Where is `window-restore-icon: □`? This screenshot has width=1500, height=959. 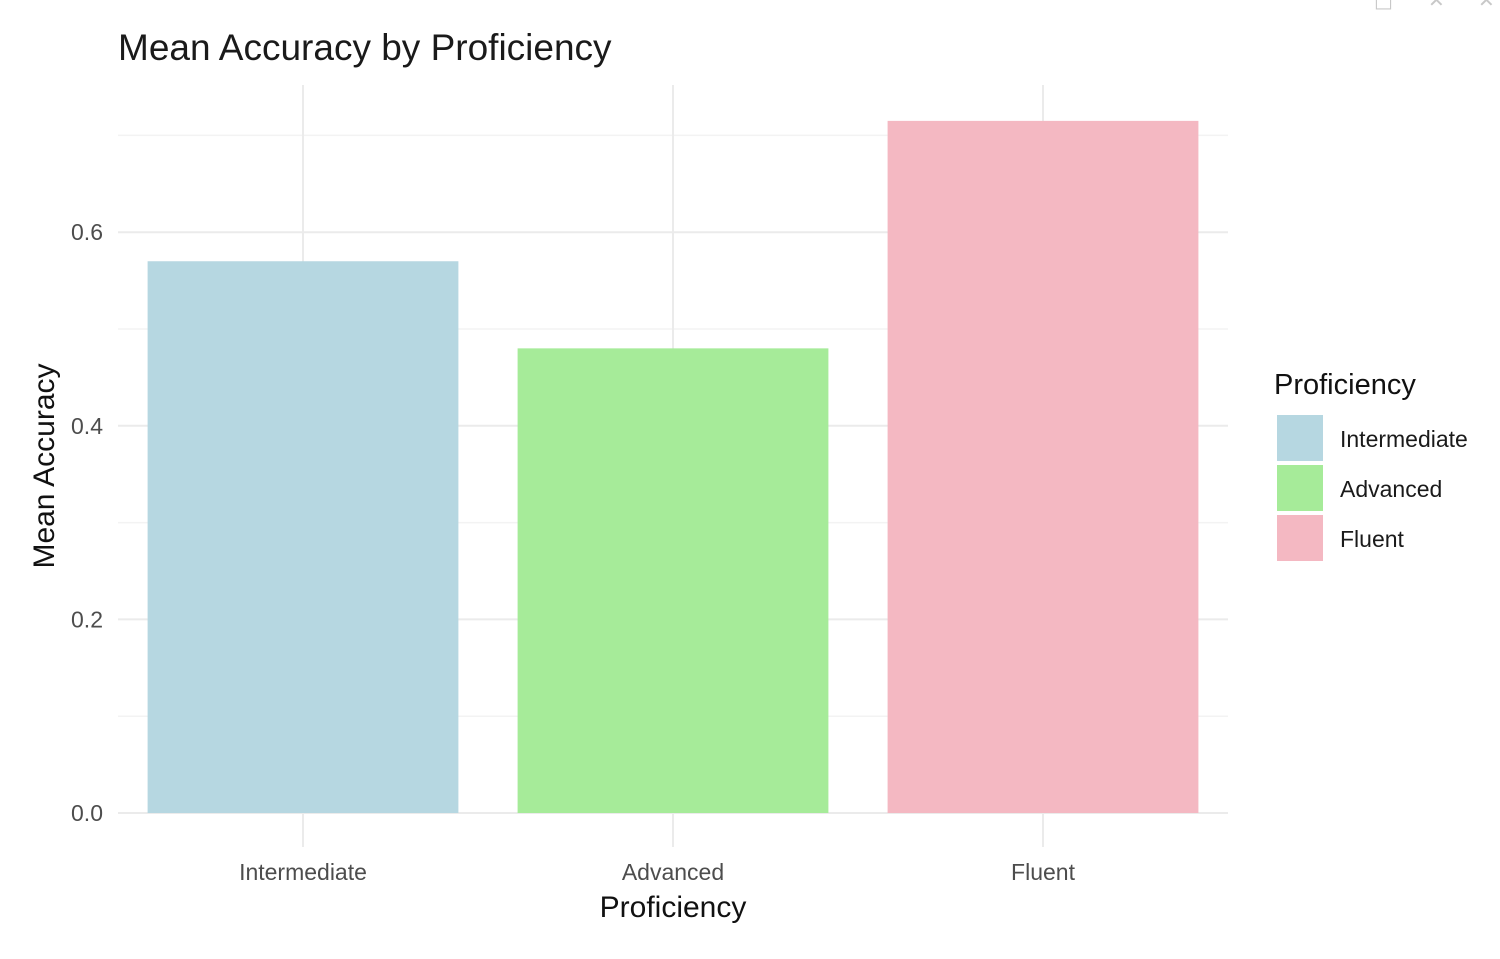 window-restore-icon: □ is located at coordinates (1383, 6).